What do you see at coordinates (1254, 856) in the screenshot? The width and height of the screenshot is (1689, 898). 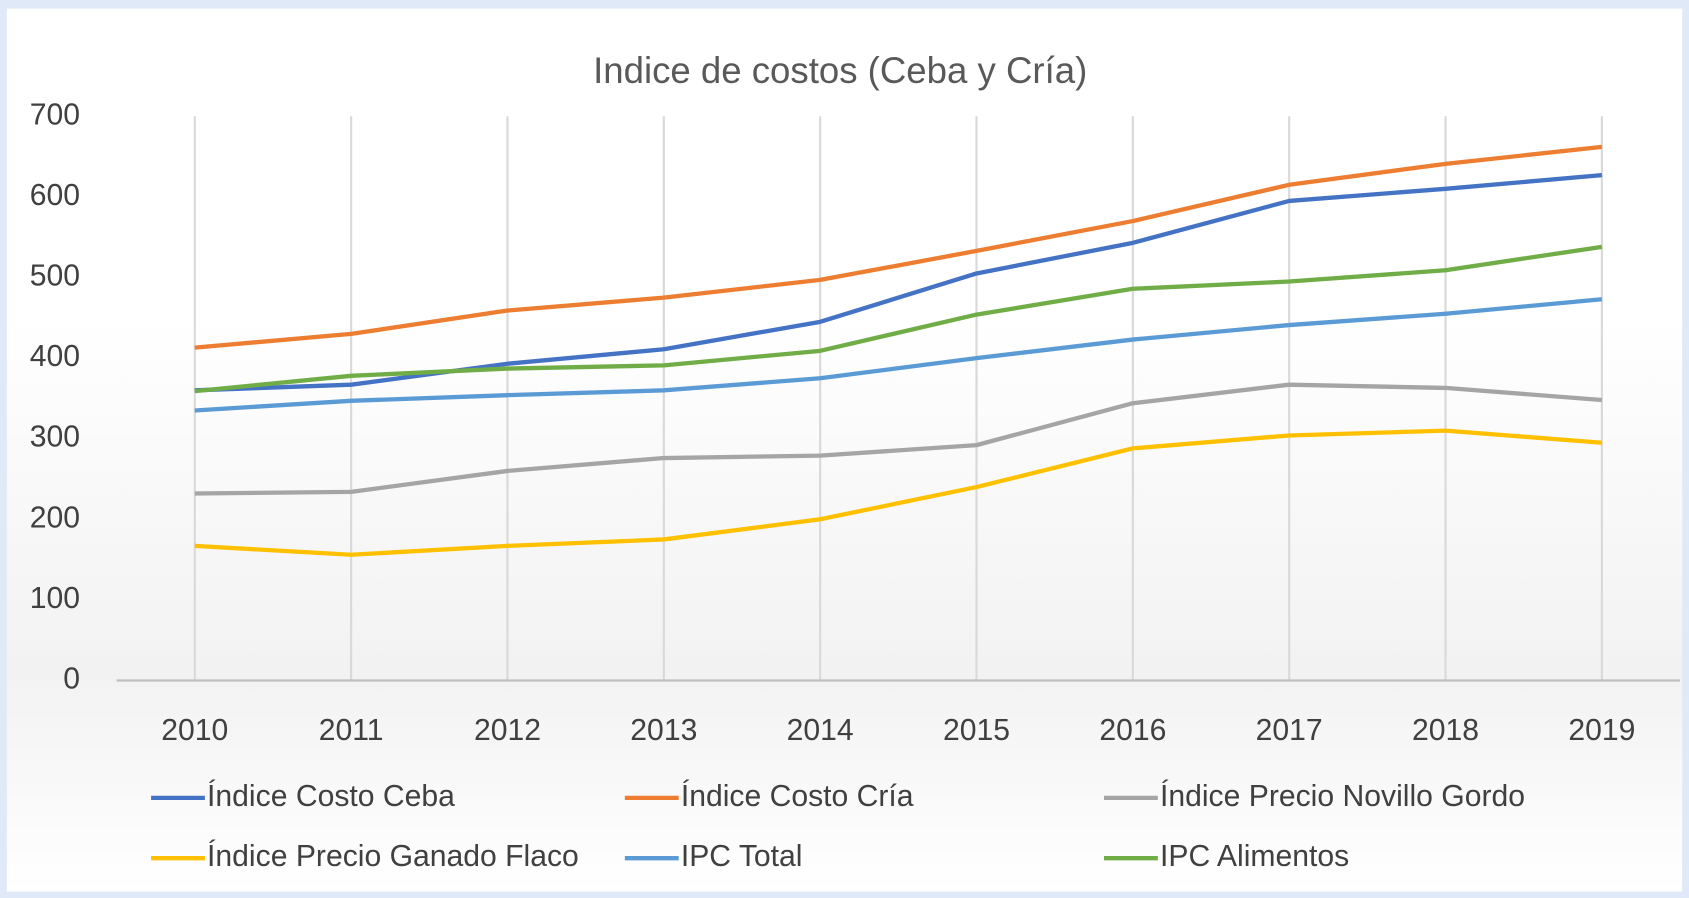 I see `legend-label: IPC Alimentos` at bounding box center [1254, 856].